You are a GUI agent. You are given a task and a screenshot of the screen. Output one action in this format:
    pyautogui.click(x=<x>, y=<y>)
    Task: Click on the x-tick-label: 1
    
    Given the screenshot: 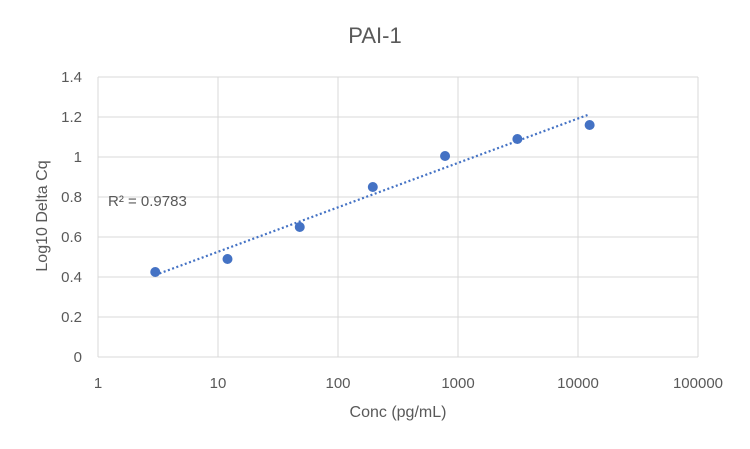 What is the action you would take?
    pyautogui.click(x=98, y=383)
    